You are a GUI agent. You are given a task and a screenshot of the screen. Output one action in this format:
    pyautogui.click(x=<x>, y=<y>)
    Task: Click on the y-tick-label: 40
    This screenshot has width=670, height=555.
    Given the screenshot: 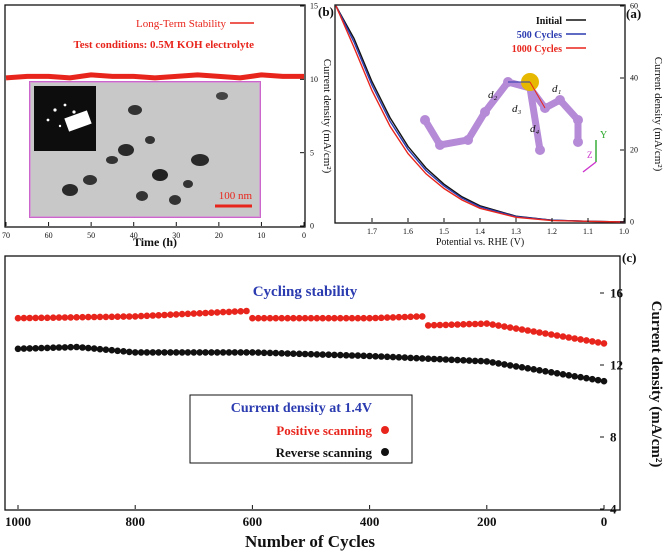 What is the action you would take?
    pyautogui.click(x=634, y=78)
    